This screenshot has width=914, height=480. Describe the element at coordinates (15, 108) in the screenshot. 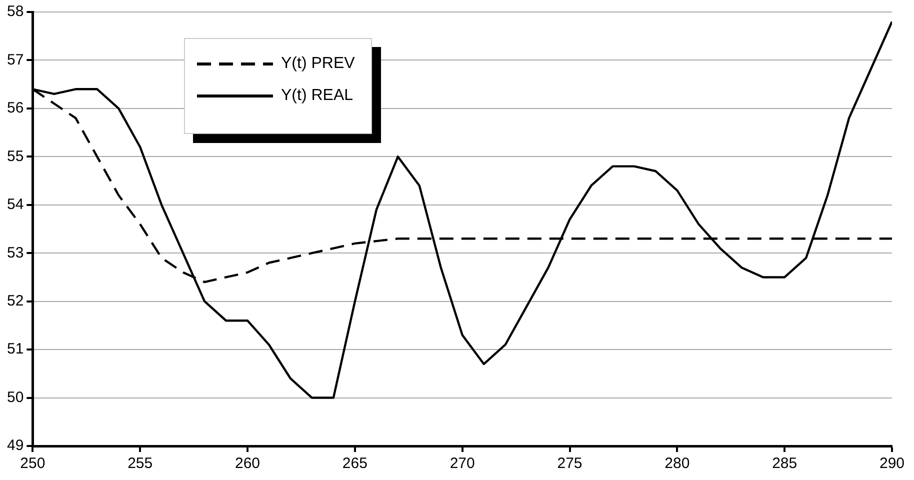

I see `y-tick-label: 56` at that location.